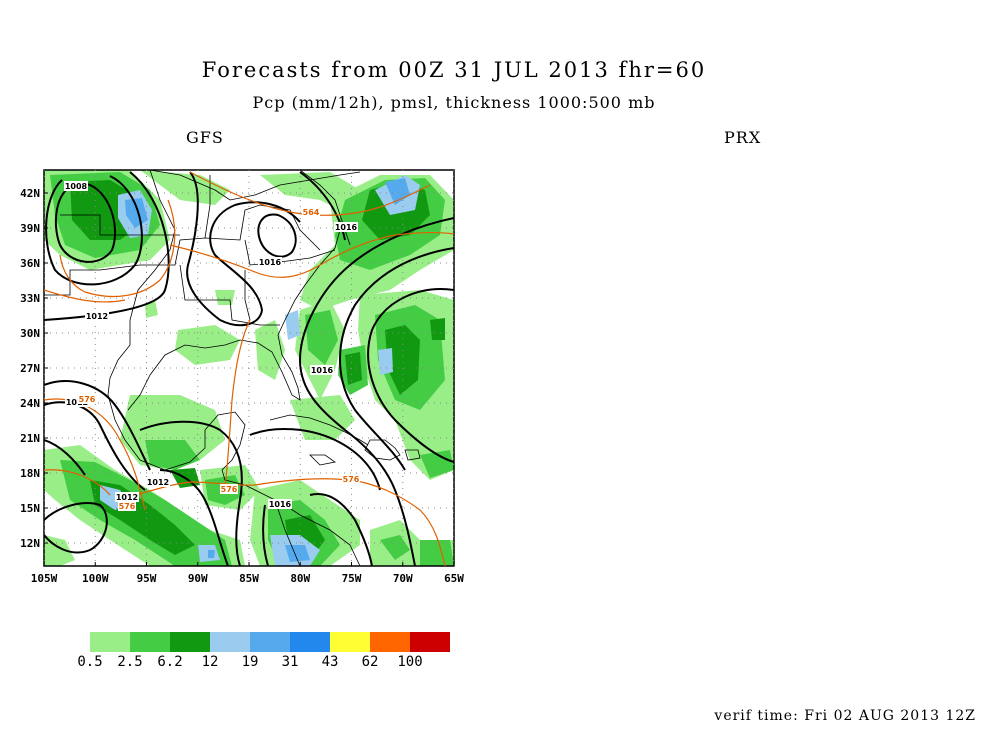  I want to click on colorbar-label: 43, so click(330, 662).